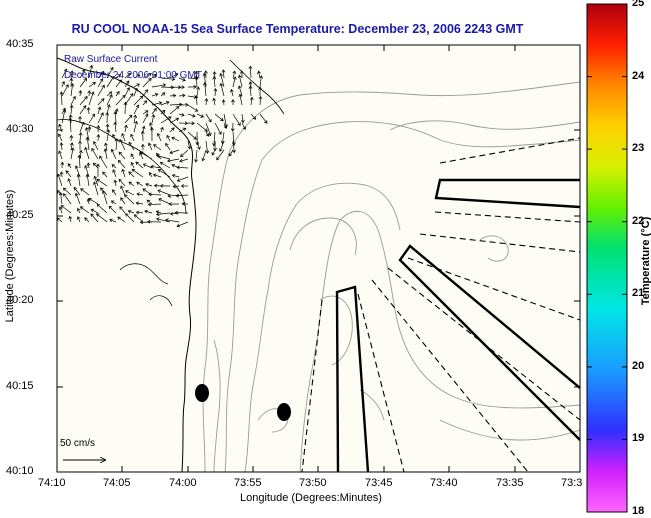 The width and height of the screenshot is (651, 518). Describe the element at coordinates (379, 483) in the screenshot. I see `x-tick-label: 73:45` at that location.